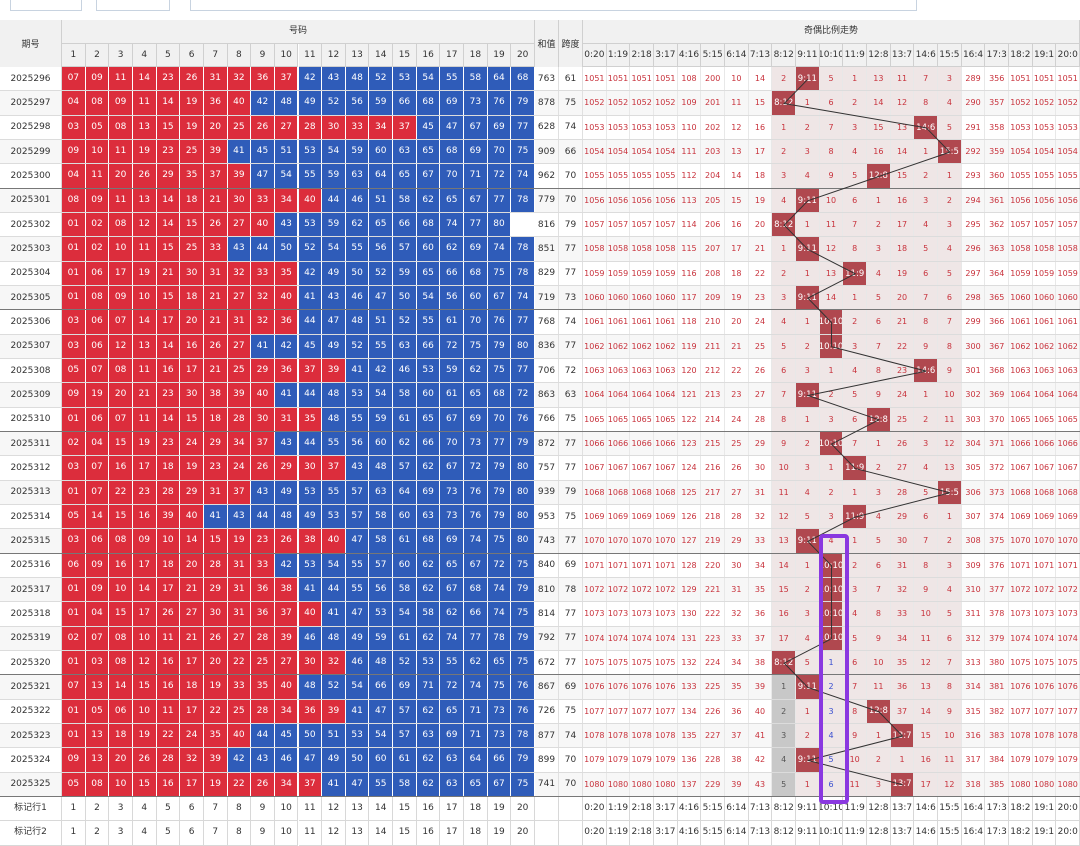  Describe the element at coordinates (523, 809) in the screenshot. I see `footer-number: 20` at that location.